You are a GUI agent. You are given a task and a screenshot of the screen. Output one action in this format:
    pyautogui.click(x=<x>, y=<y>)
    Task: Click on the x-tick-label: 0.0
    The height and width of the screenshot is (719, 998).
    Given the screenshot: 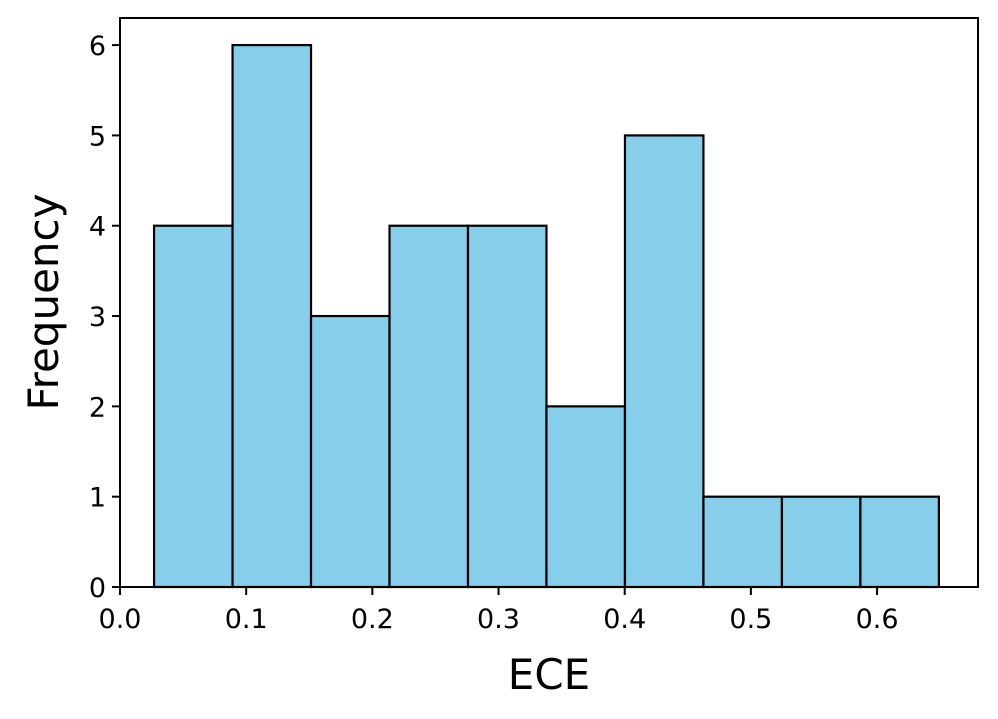 What is the action you would take?
    pyautogui.click(x=120, y=619)
    